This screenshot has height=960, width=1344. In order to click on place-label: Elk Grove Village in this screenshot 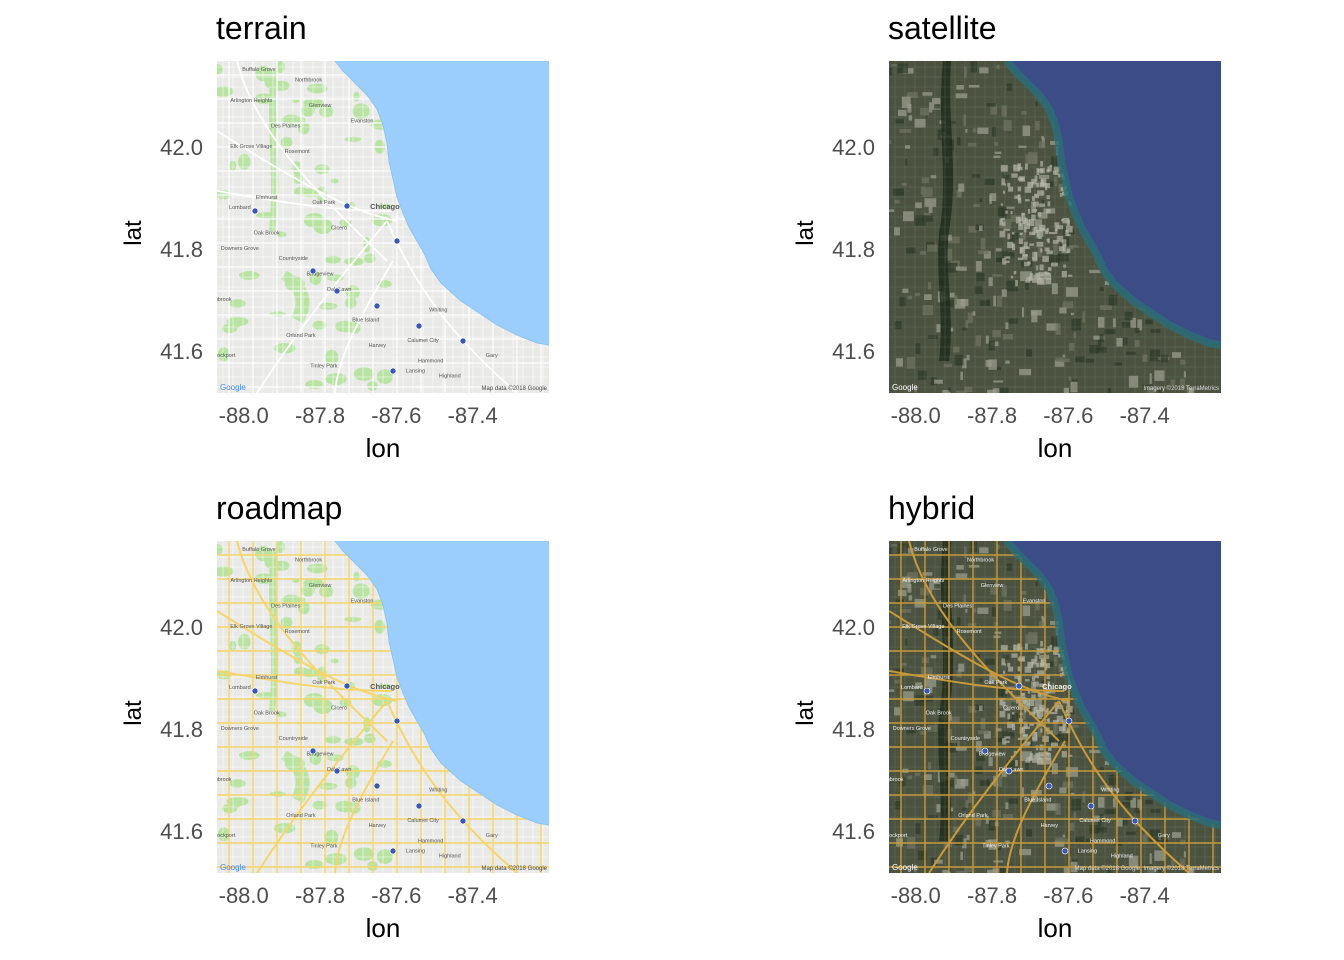, I will do `click(923, 627)`.